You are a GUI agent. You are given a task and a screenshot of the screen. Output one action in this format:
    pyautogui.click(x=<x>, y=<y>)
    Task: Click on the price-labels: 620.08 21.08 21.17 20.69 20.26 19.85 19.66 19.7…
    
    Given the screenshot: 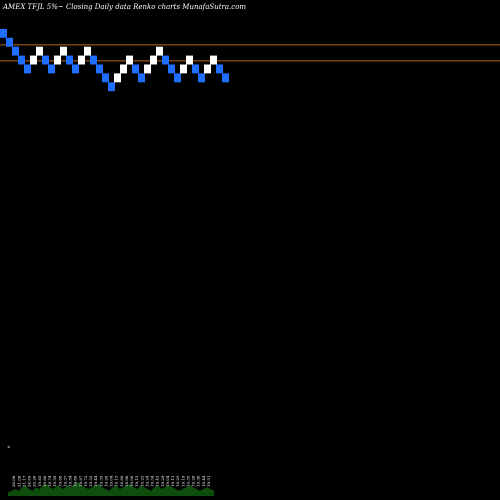 What is the action you would take?
    pyautogui.click(x=108, y=466)
    